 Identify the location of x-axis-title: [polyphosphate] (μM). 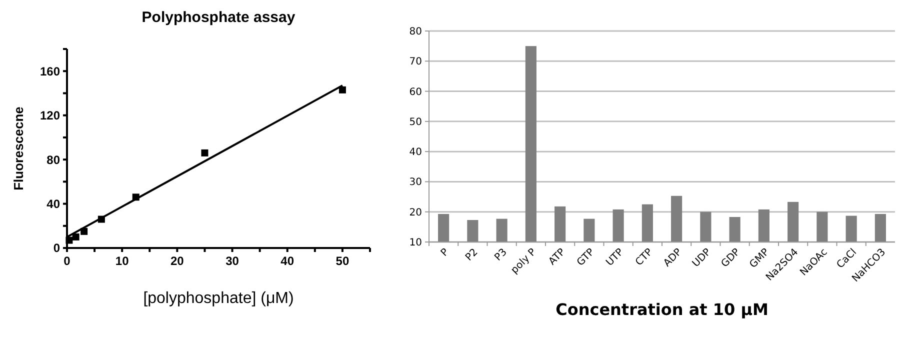
(218, 298).